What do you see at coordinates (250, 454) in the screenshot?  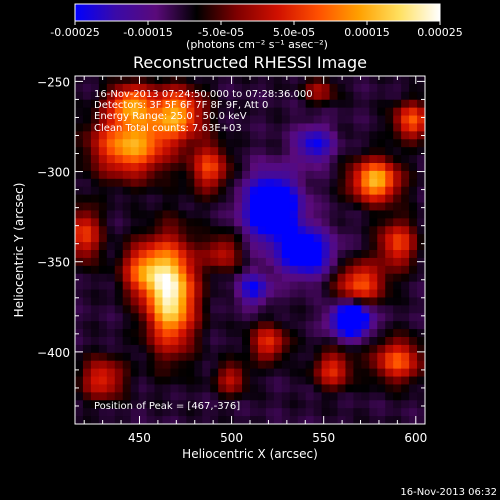 I see `x-axis-label: Heliocentric X (arcsec)` at bounding box center [250, 454].